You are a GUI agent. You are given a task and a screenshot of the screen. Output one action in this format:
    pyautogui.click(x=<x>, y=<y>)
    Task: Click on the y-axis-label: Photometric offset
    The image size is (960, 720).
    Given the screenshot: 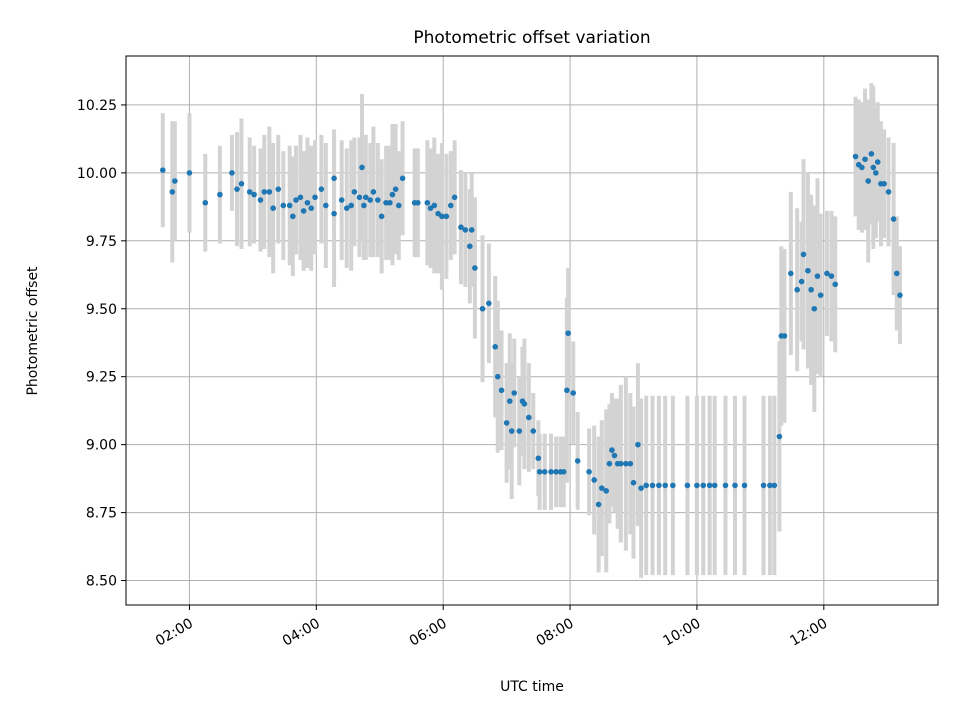 What is the action you would take?
    pyautogui.click(x=33, y=331)
    